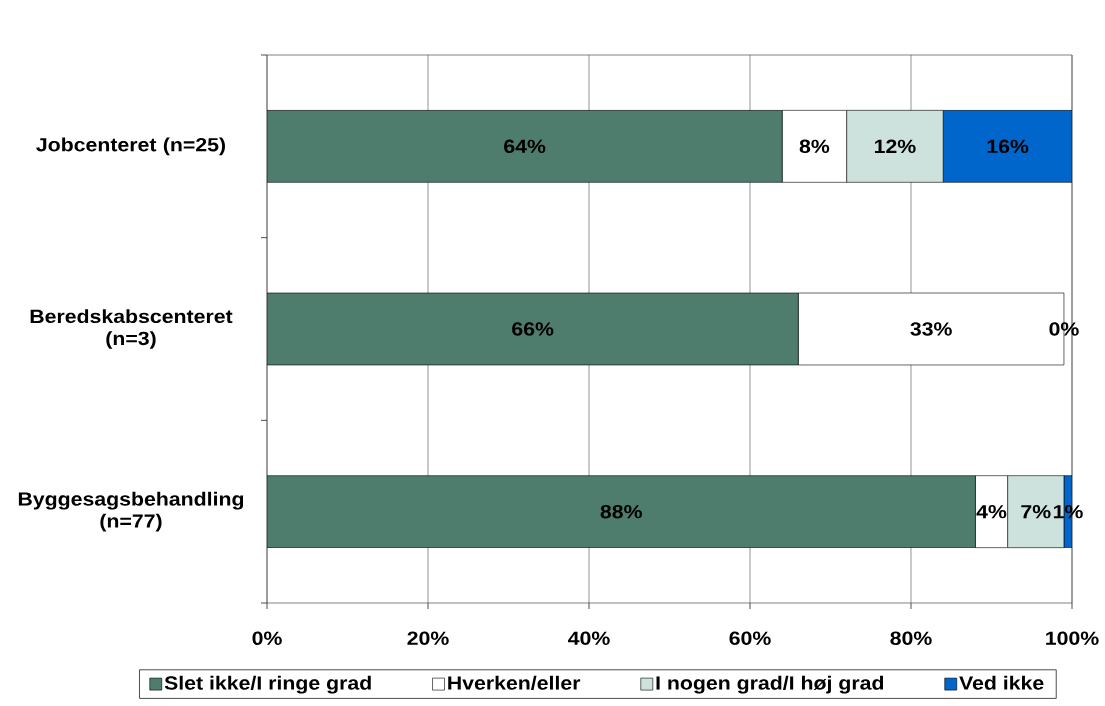  Describe the element at coordinates (895, 146) in the screenshot. I see `data-label: 12%` at that location.